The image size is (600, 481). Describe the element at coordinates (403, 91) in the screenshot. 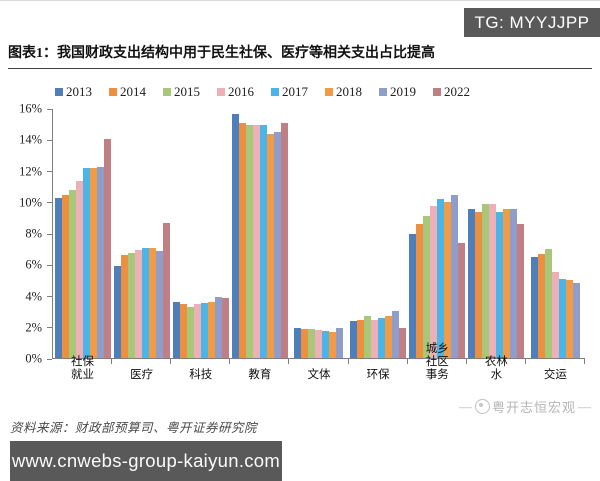

I see `legend-label: 2019` at that location.